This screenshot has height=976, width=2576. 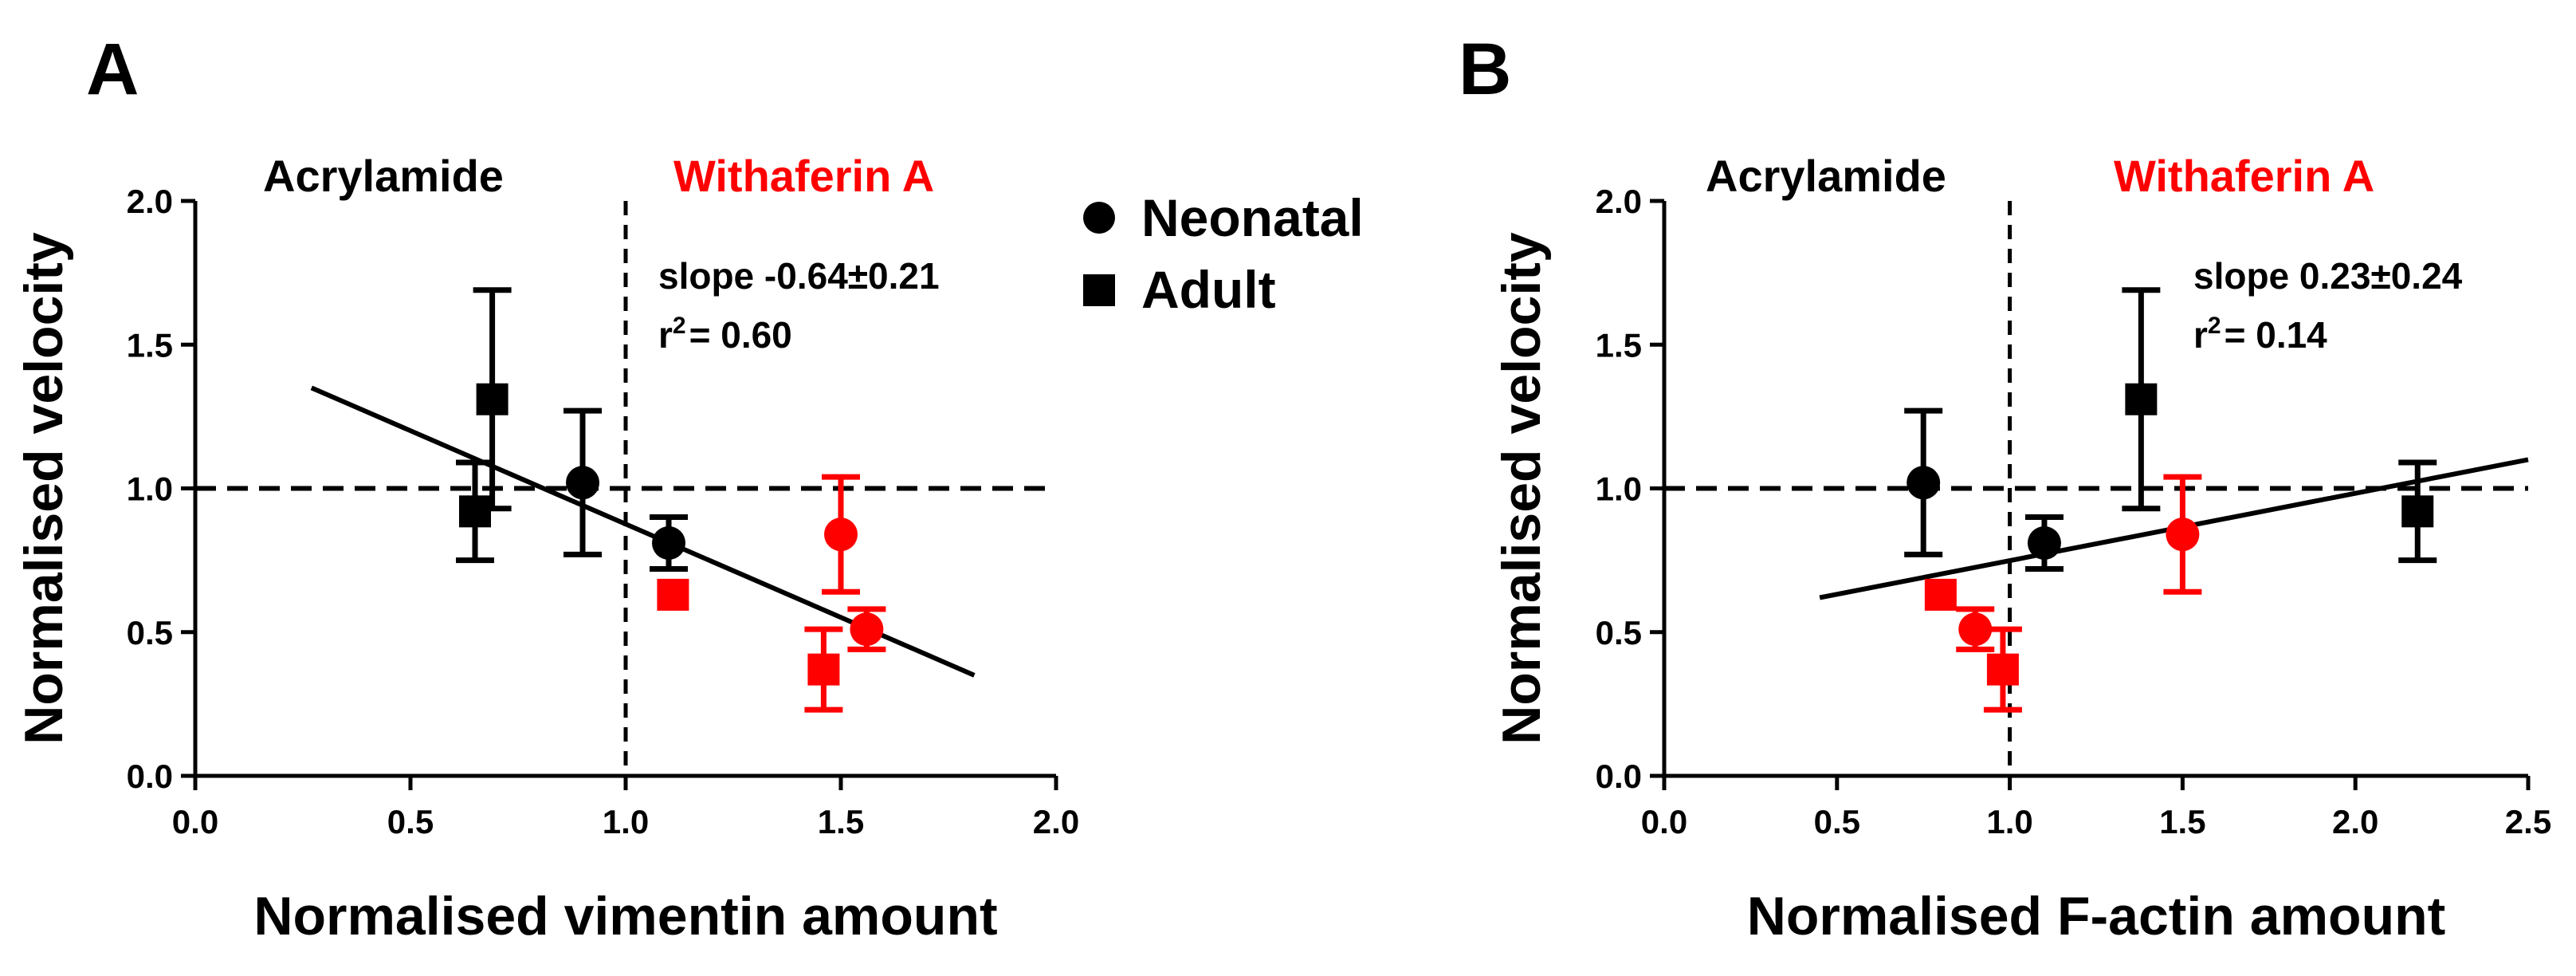 I want to click on panel-a-acrylamide-label: Acrylamide, so click(x=383, y=176).